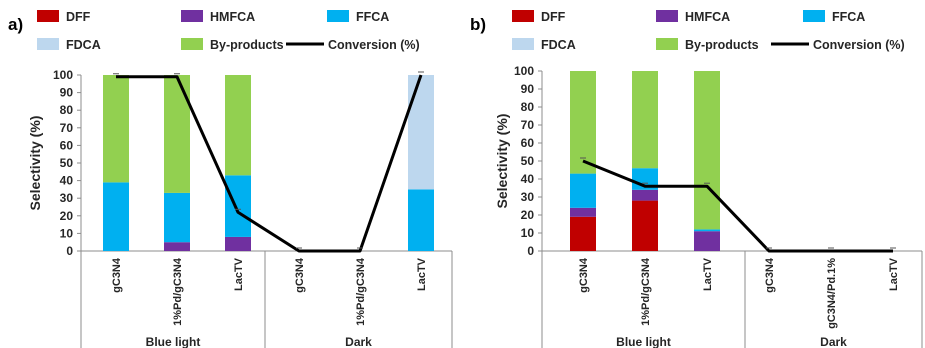  What do you see at coordinates (832, 293) in the screenshot?
I see `category-label: gC3N4/Pd.1%` at bounding box center [832, 293].